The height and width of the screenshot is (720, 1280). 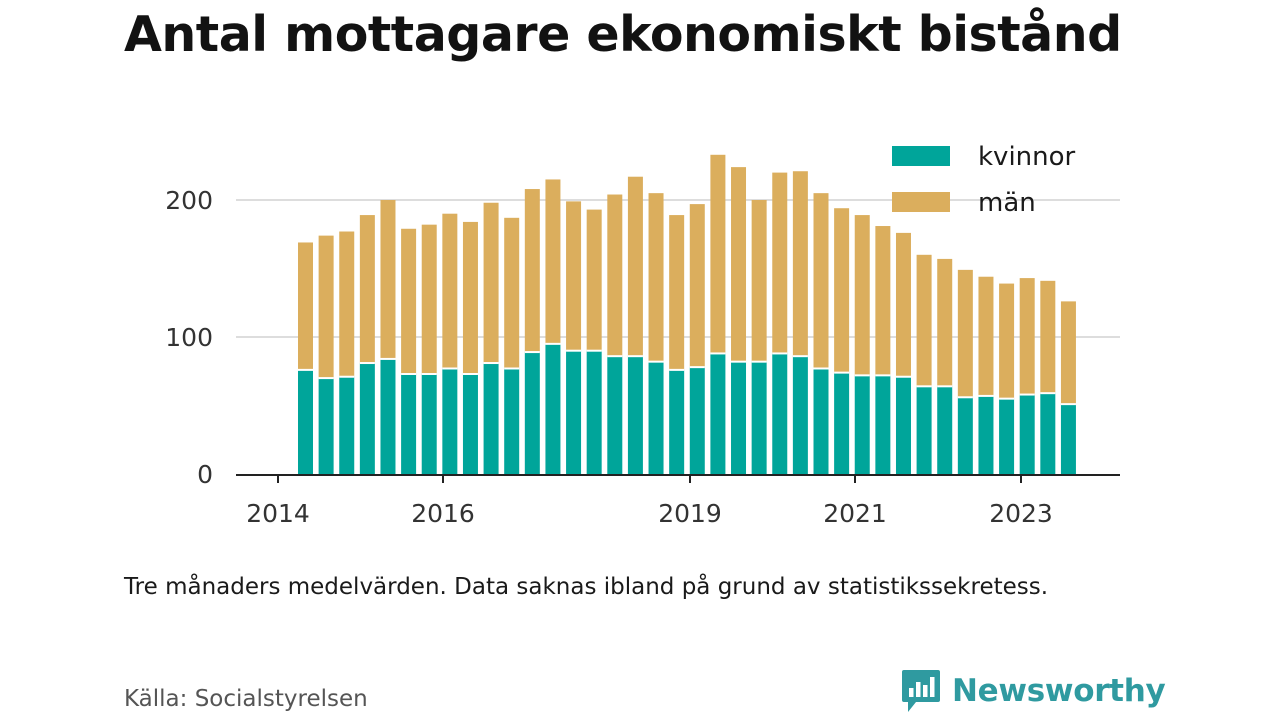 I want to click on chart-title: Antal mottagare ekonomiskt bistånd, so click(x=623, y=34).